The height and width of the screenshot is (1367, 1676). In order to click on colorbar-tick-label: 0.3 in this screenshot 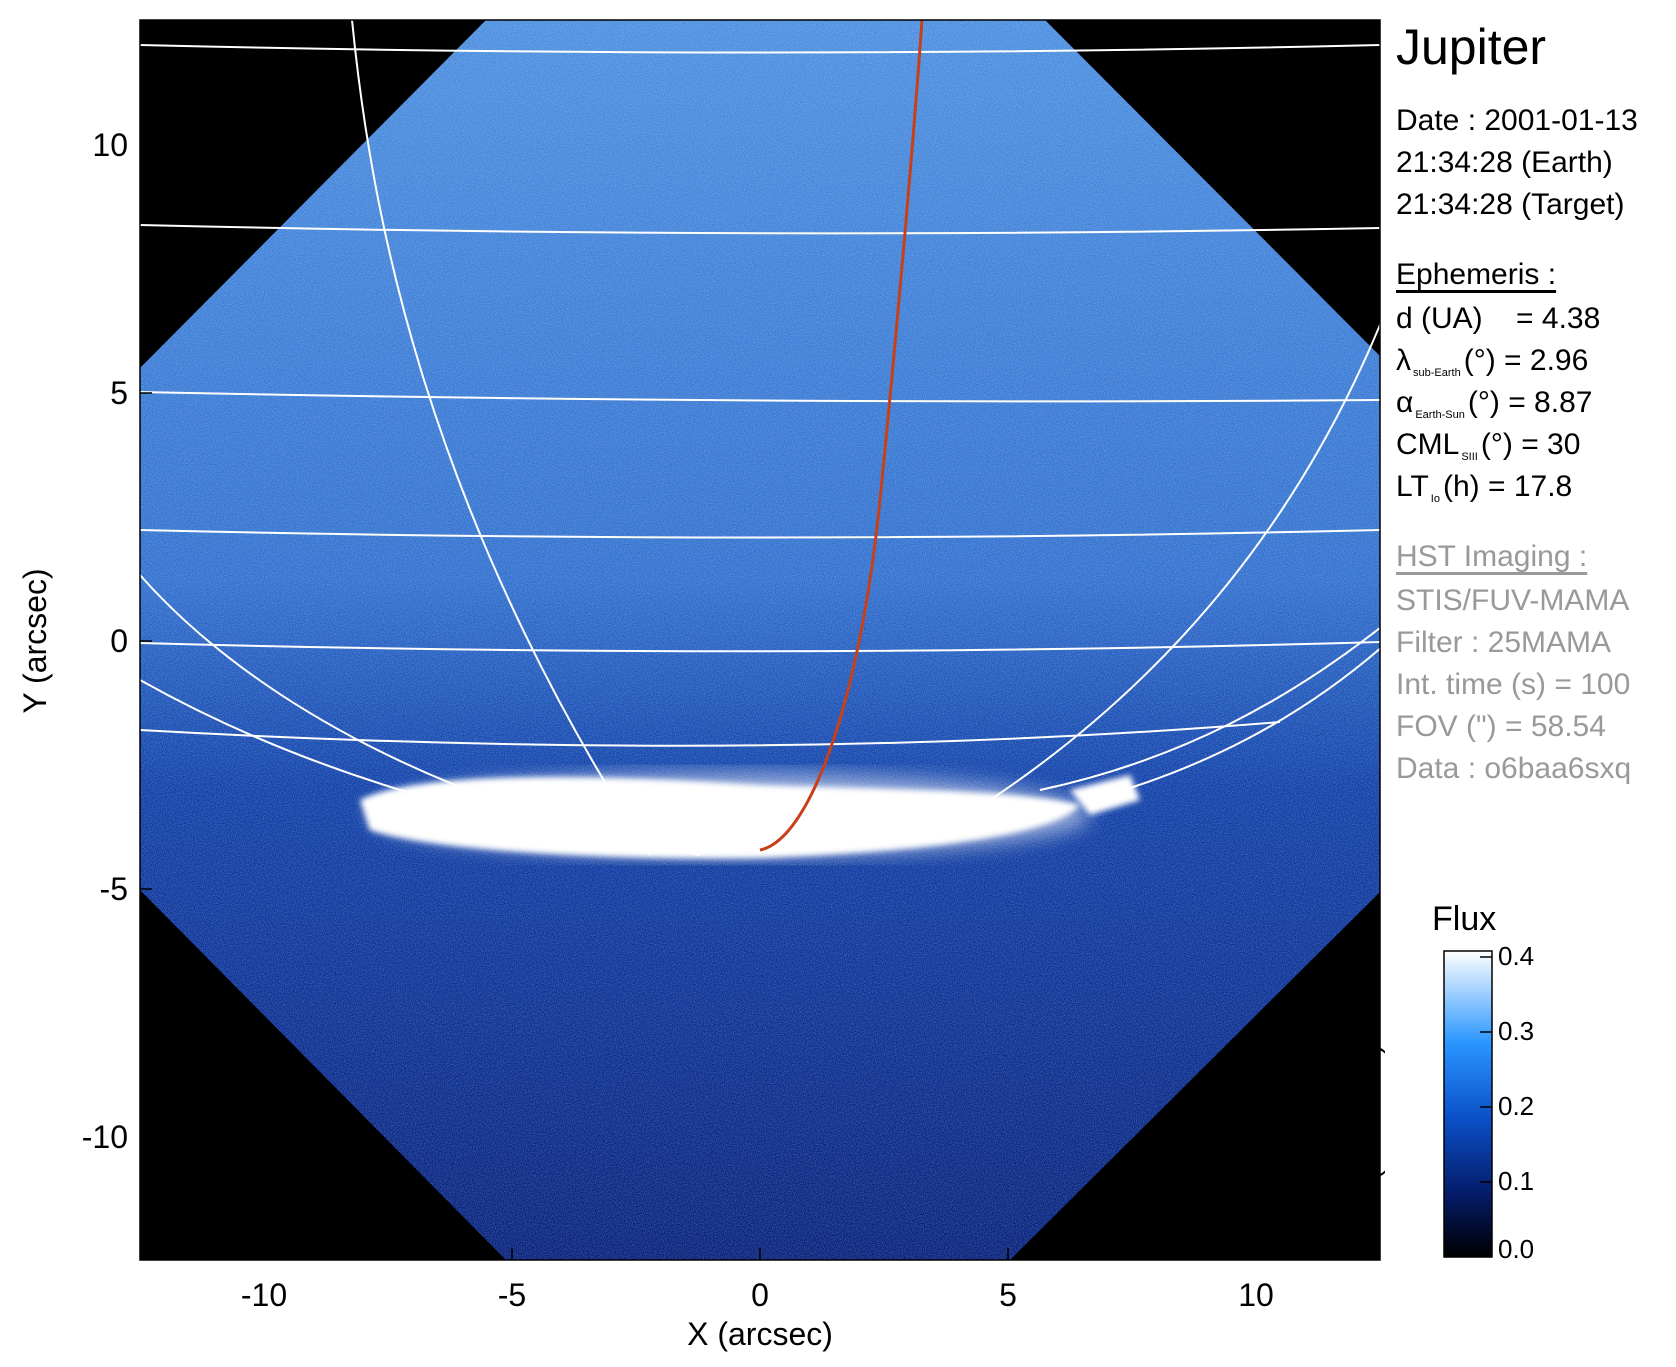, I will do `click(1516, 1031)`.